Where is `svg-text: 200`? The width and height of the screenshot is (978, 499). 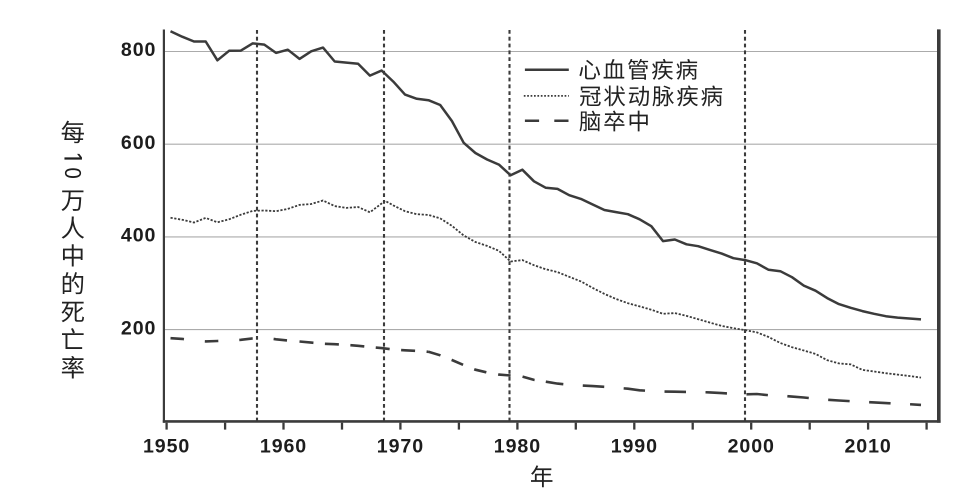
svg-text: 200 is located at coordinates (138, 328).